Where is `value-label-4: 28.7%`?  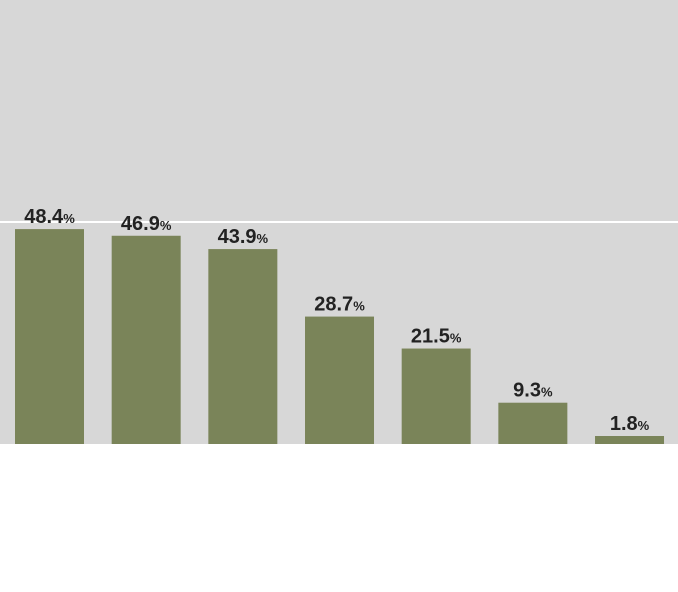
value-label-4: 28.7% is located at coordinates (339, 305).